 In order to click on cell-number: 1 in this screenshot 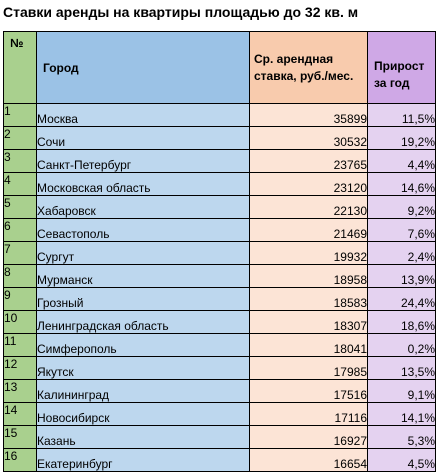, I will do `click(20, 115)`.